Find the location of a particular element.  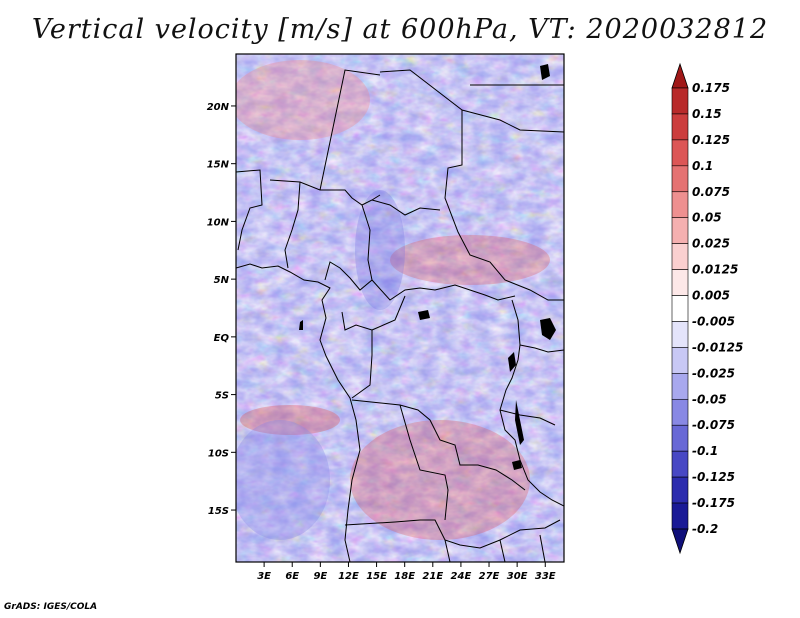

colorbar-label: -0.125 is located at coordinates (713, 477).